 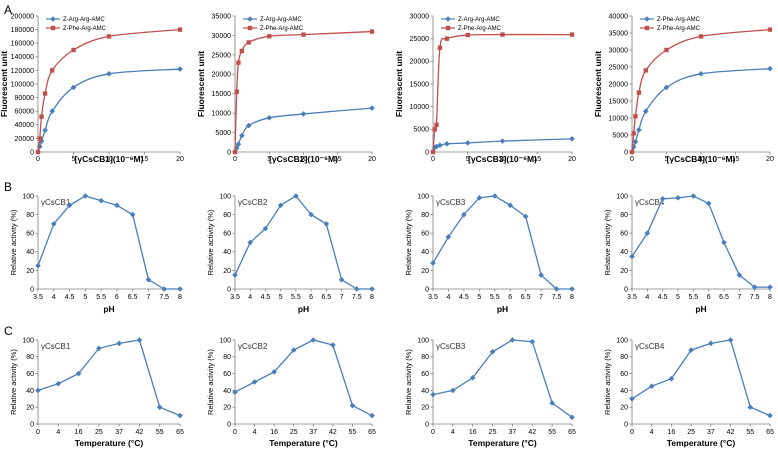 What do you see at coordinates (56, 202) in the screenshot?
I see `chart-label: γCsCB1` at bounding box center [56, 202].